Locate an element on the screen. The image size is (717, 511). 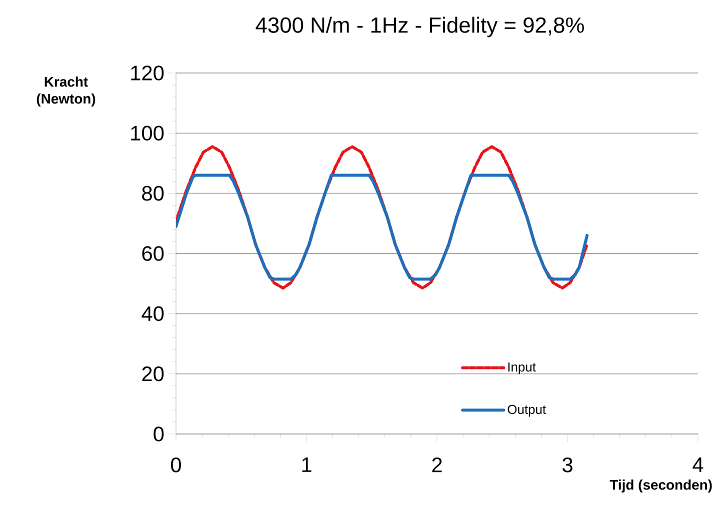
x-tick-label: 0 is located at coordinates (175, 465).